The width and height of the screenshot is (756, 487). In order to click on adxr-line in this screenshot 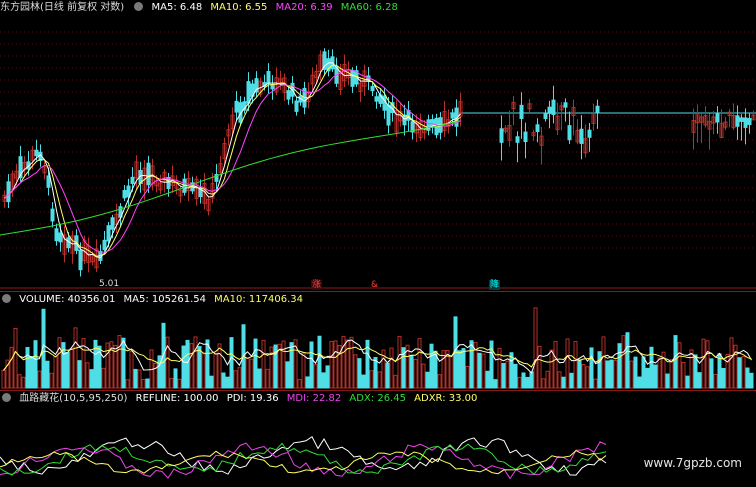, I will do `click(303, 462)`.